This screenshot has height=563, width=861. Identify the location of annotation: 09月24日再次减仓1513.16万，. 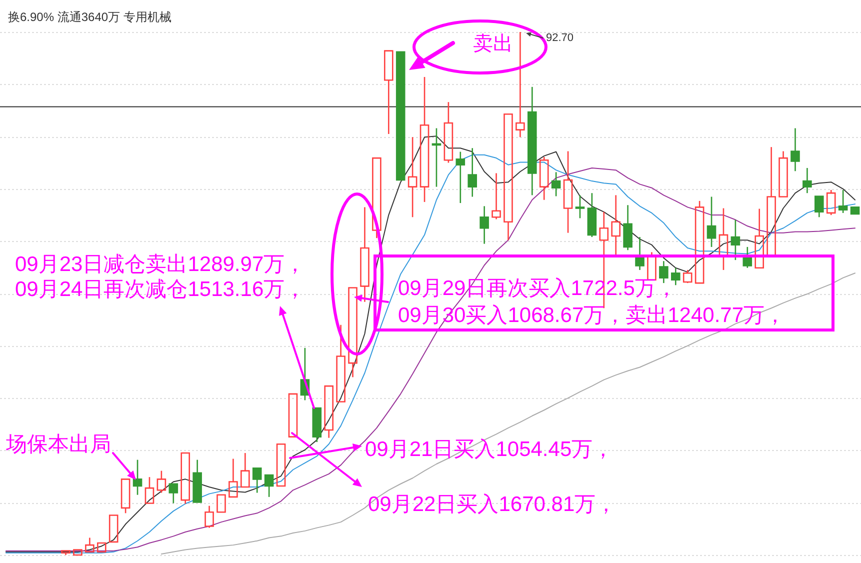
(160, 289).